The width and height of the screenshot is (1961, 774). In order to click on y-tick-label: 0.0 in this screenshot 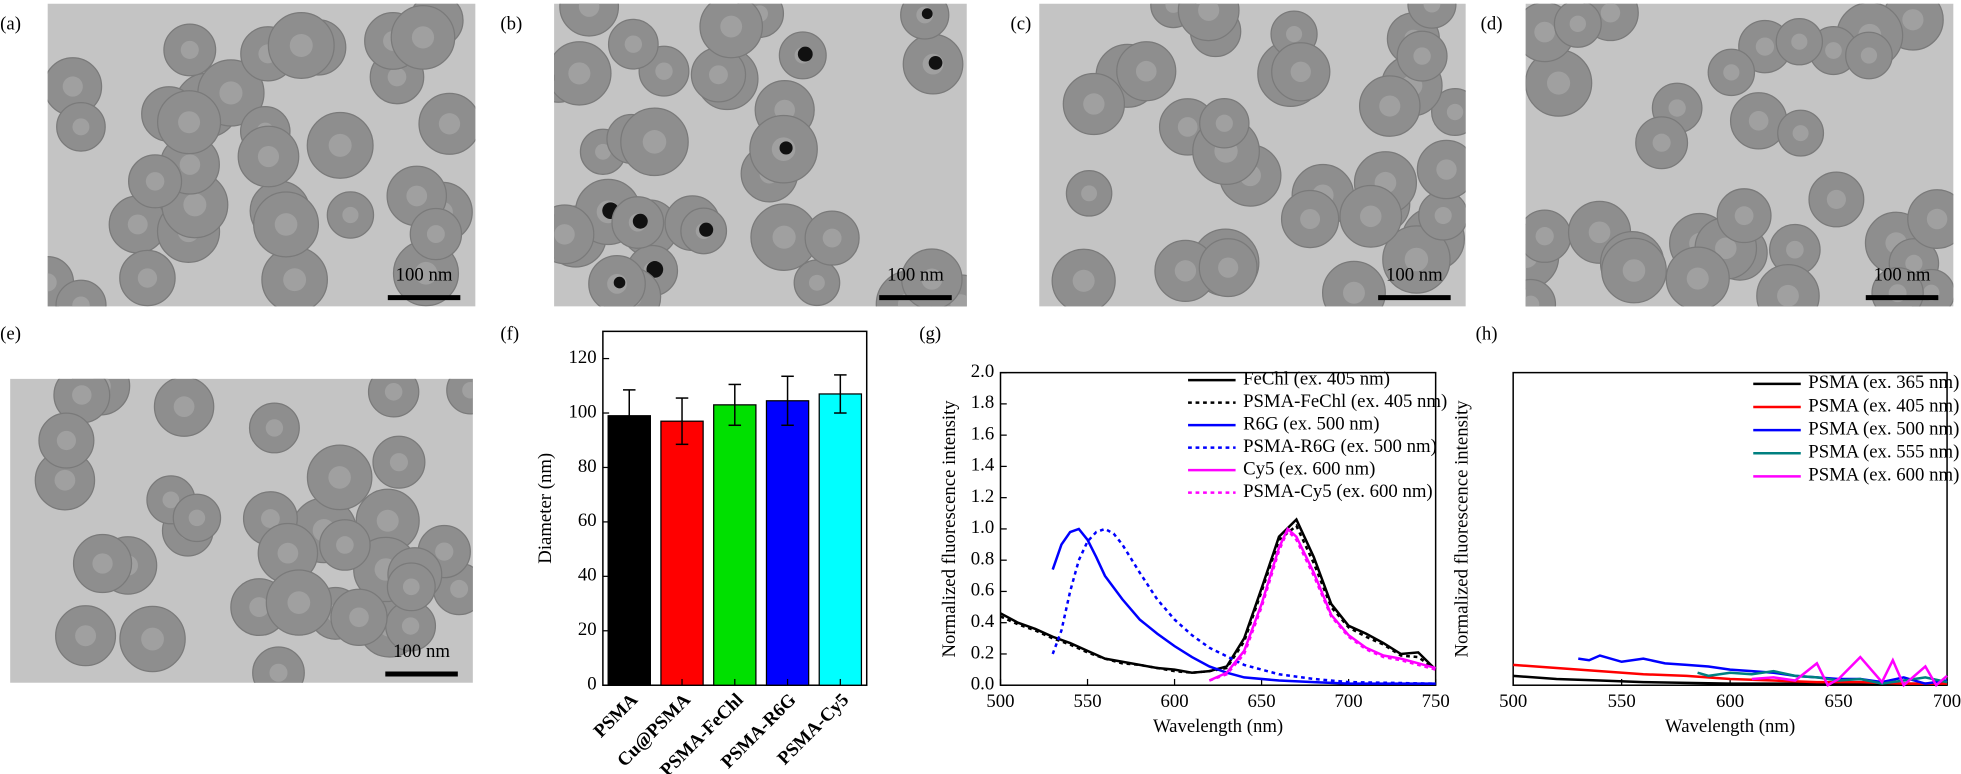, I will do `click(982, 684)`.